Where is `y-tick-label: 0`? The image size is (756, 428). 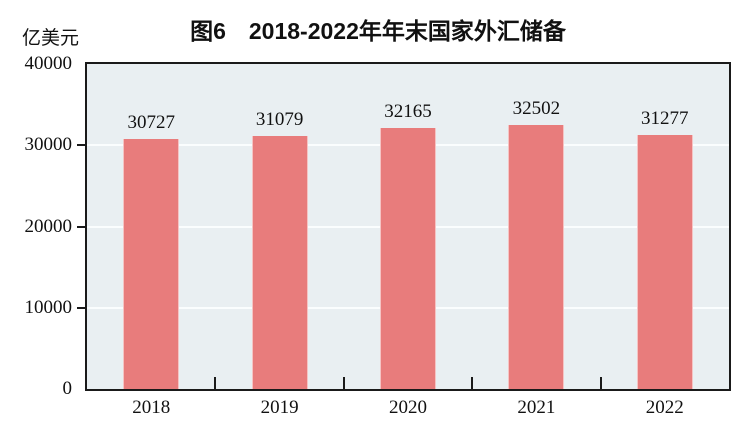
y-tick-label: 0 is located at coordinates (67, 388).